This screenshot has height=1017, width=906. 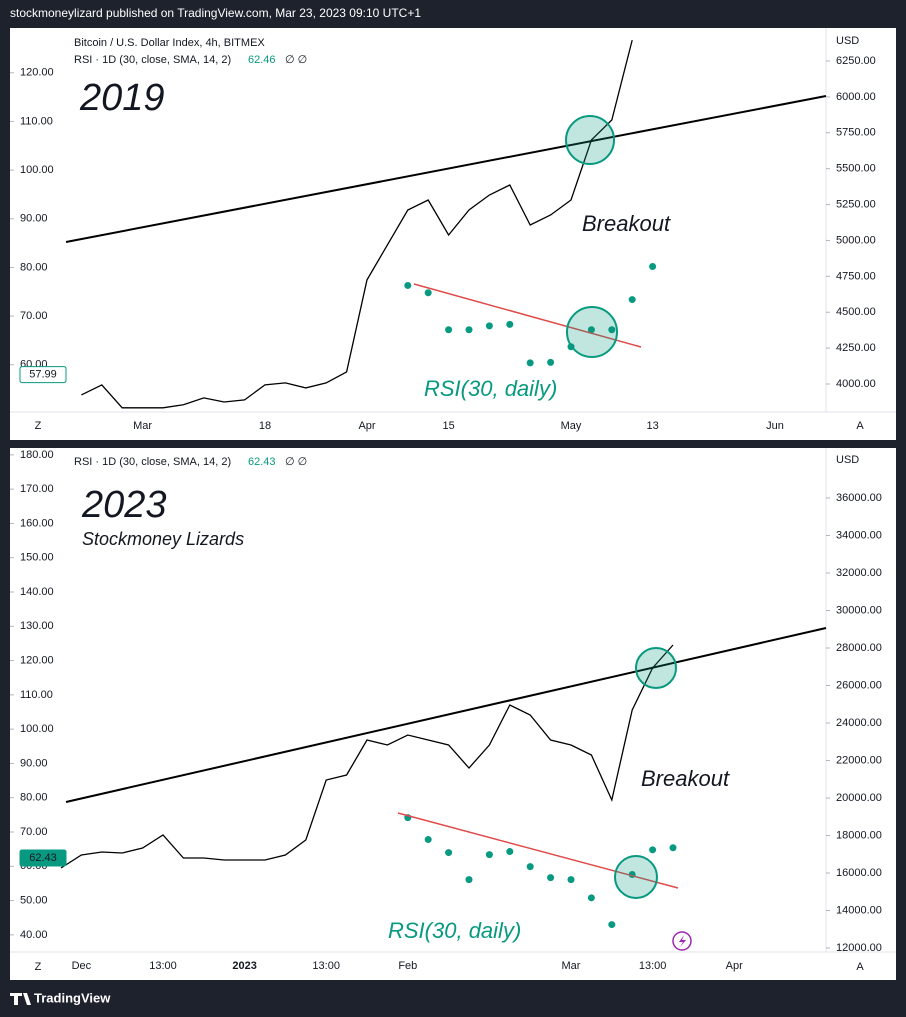 What do you see at coordinates (37, 170) in the screenshot?
I see `y-tick-label: 100.00` at bounding box center [37, 170].